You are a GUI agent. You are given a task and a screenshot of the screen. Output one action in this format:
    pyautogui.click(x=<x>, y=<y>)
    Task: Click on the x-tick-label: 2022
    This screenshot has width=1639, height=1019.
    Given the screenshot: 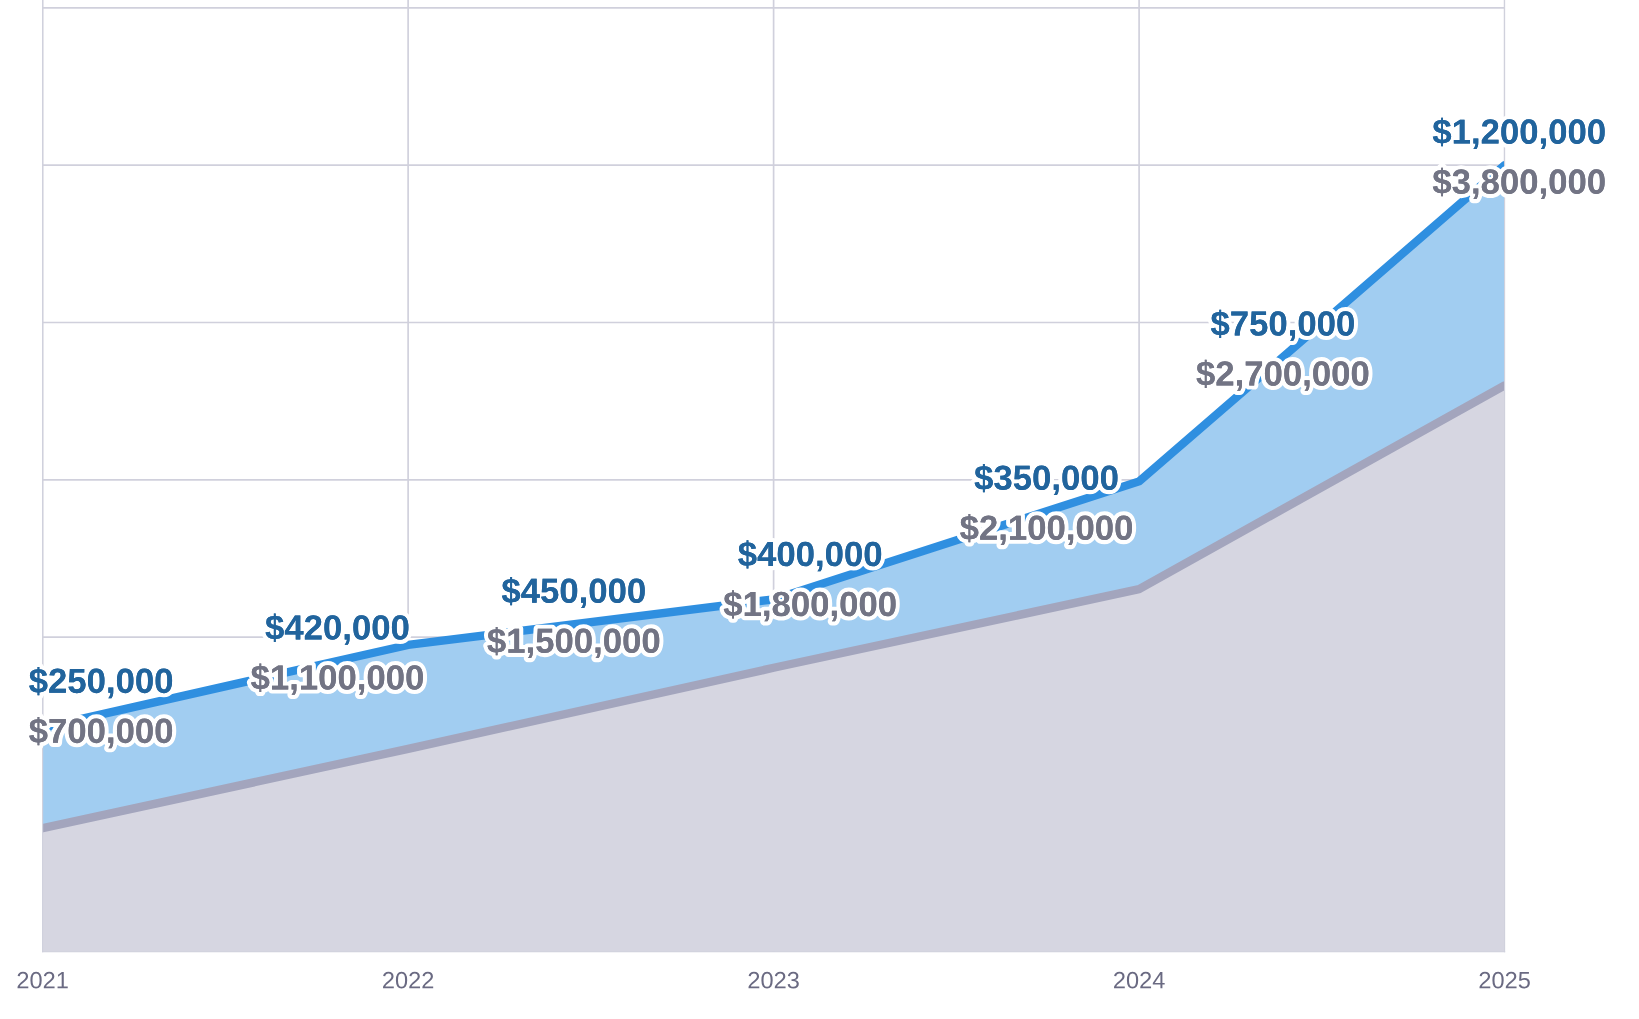 What is the action you would take?
    pyautogui.click(x=408, y=980)
    